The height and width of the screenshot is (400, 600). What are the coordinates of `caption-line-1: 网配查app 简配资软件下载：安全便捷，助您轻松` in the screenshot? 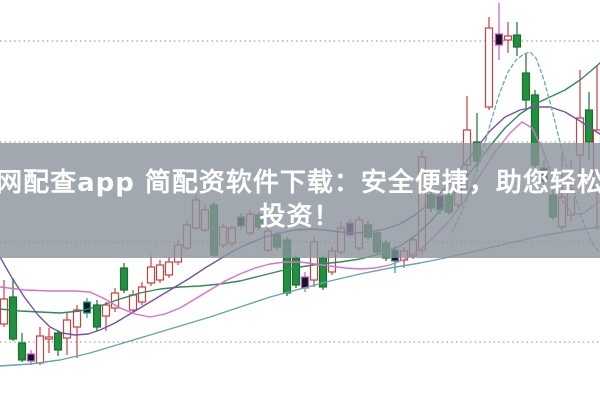 It's located at (300, 183).